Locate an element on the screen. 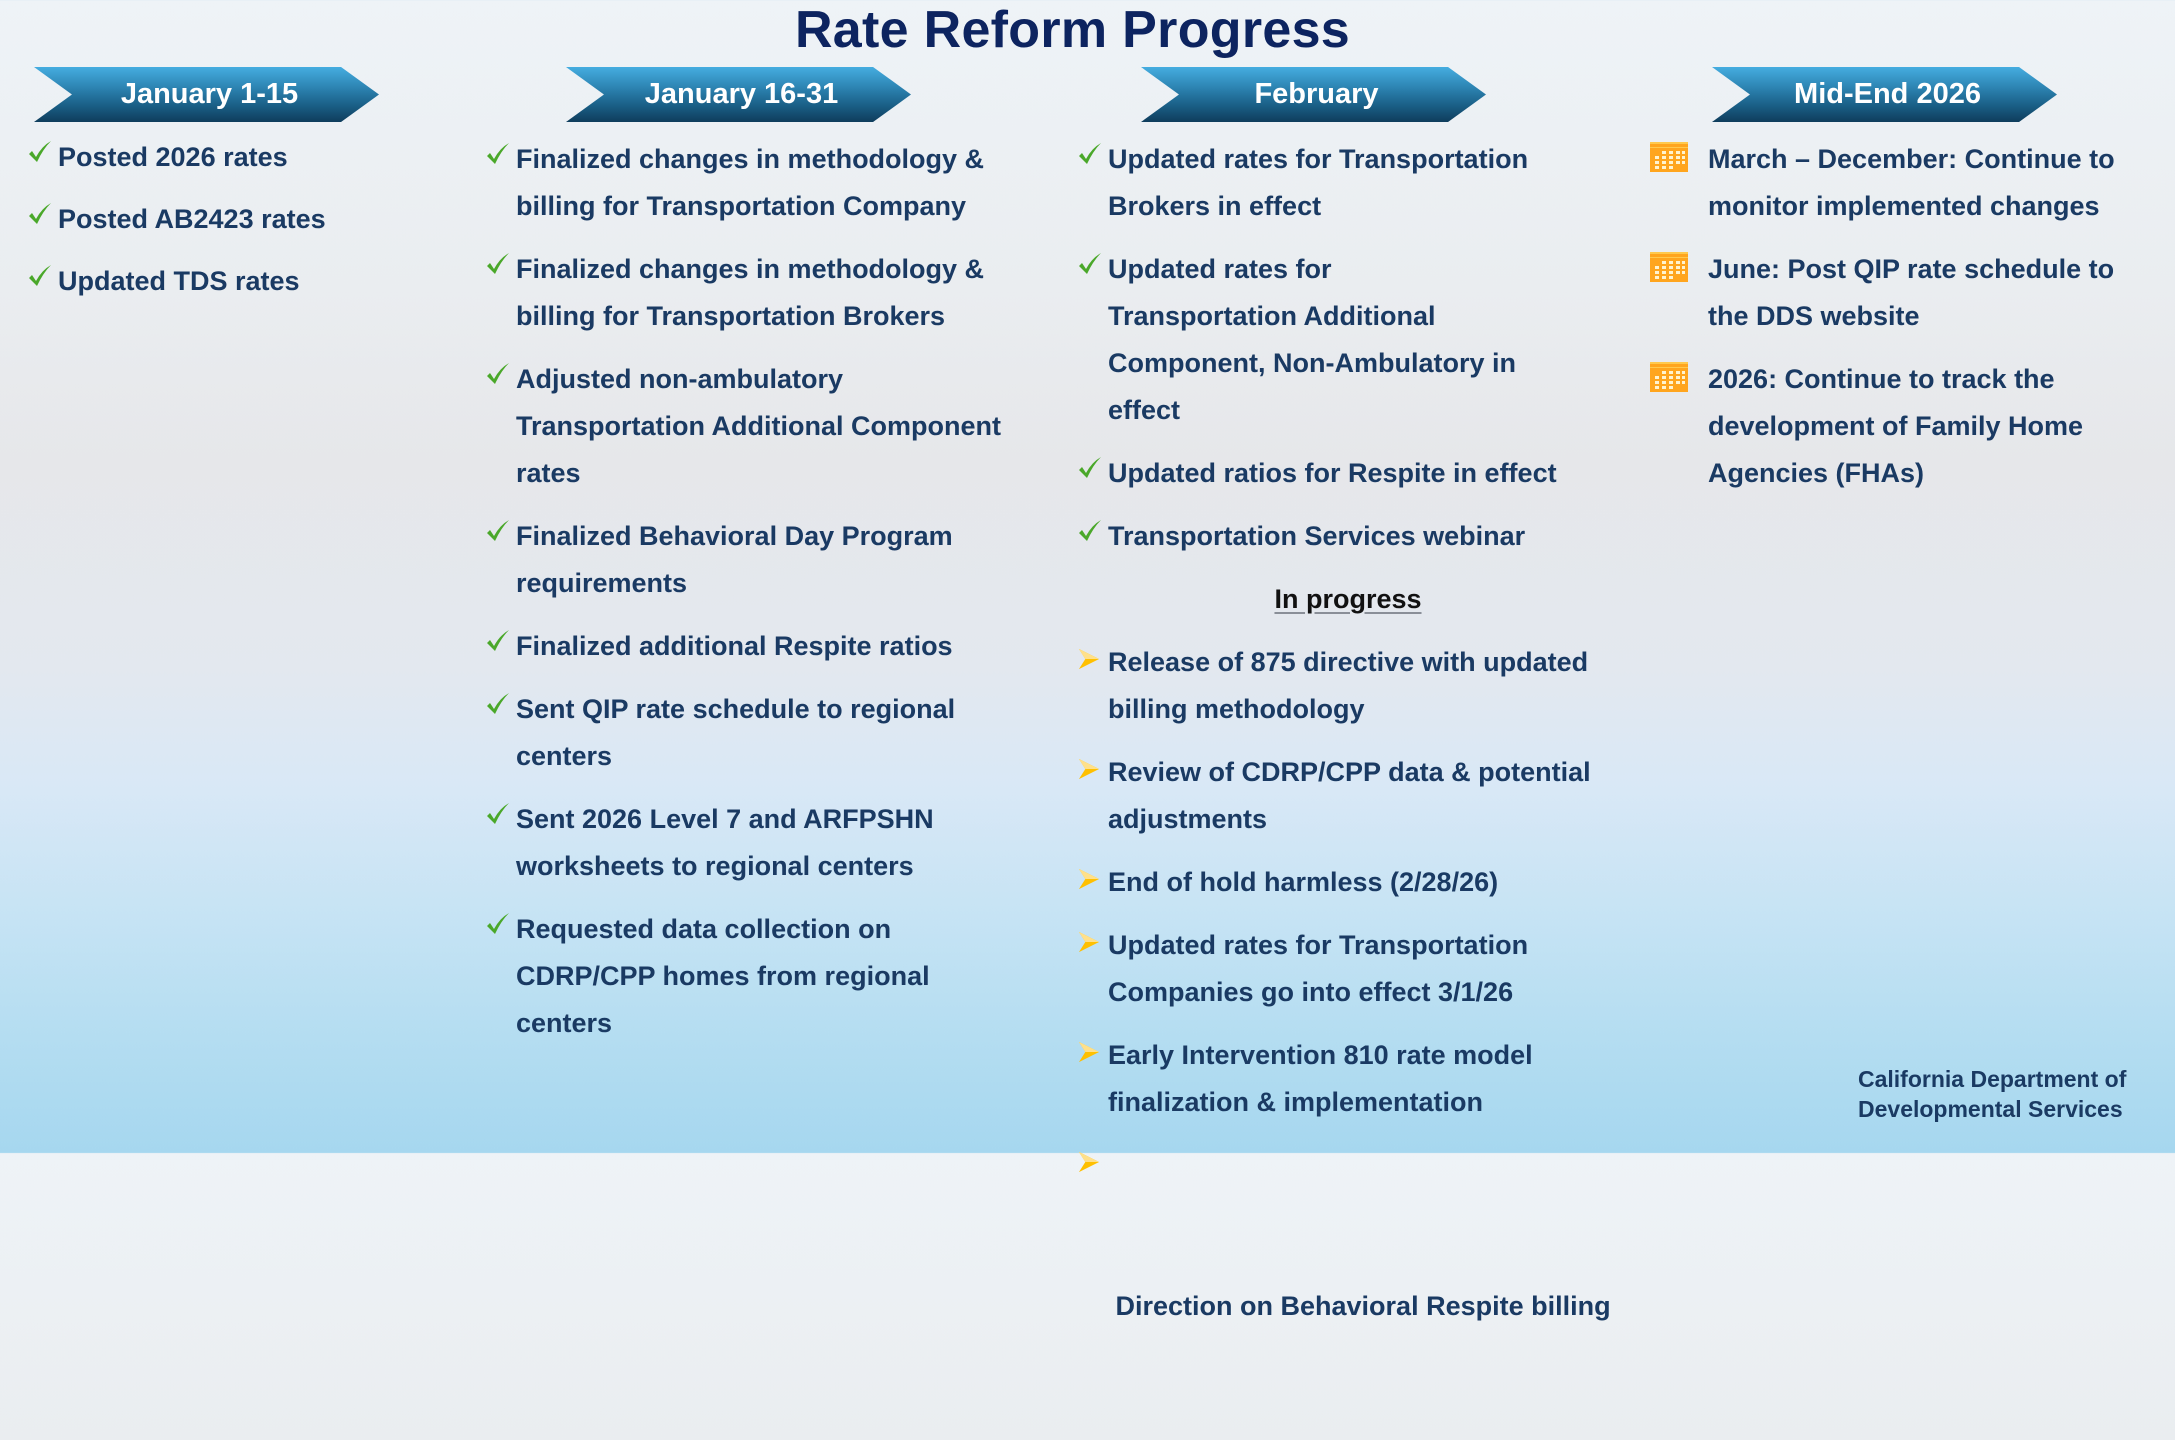  footer-line-1: California Department of is located at coordinates (1992, 1079).